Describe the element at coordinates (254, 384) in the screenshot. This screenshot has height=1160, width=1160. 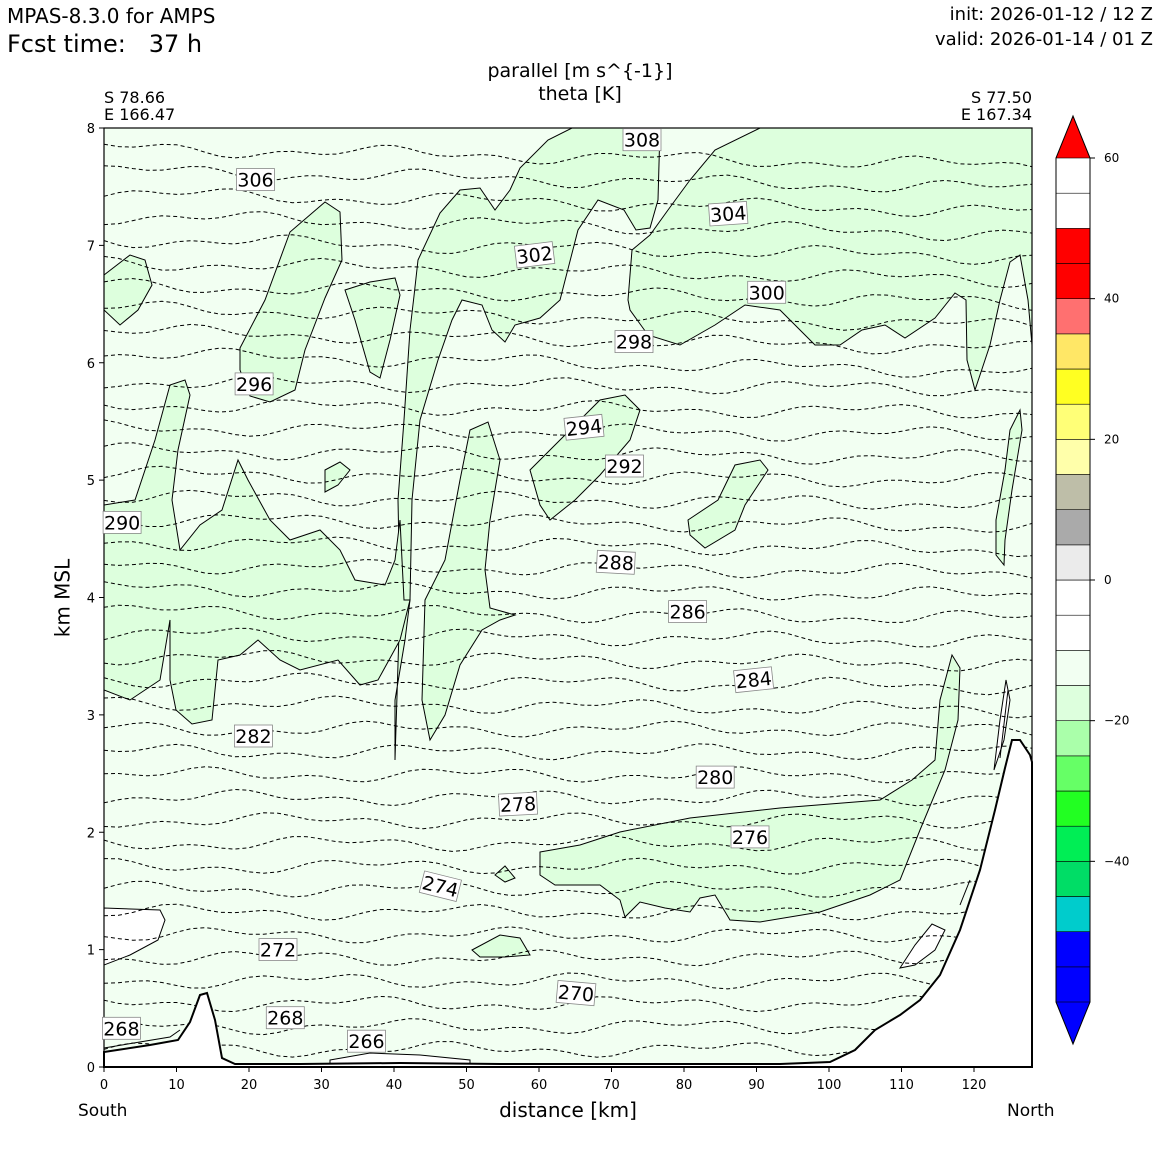
I see `theta-label-6: 296` at that location.